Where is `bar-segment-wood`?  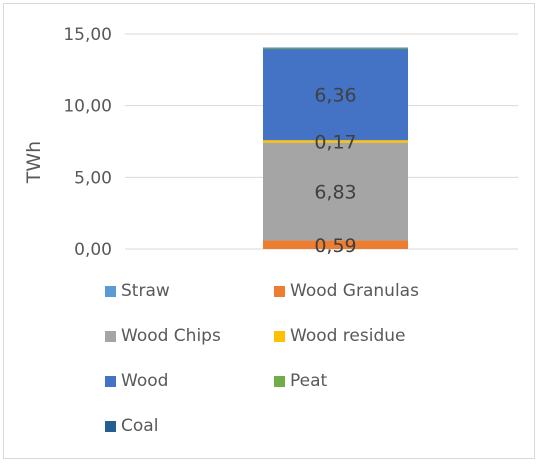 bar-segment-wood is located at coordinates (335, 95).